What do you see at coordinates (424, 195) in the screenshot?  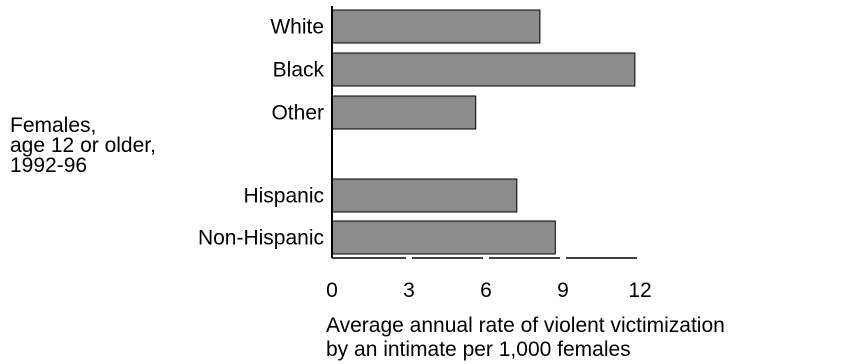 I see `bar-hispanic` at bounding box center [424, 195].